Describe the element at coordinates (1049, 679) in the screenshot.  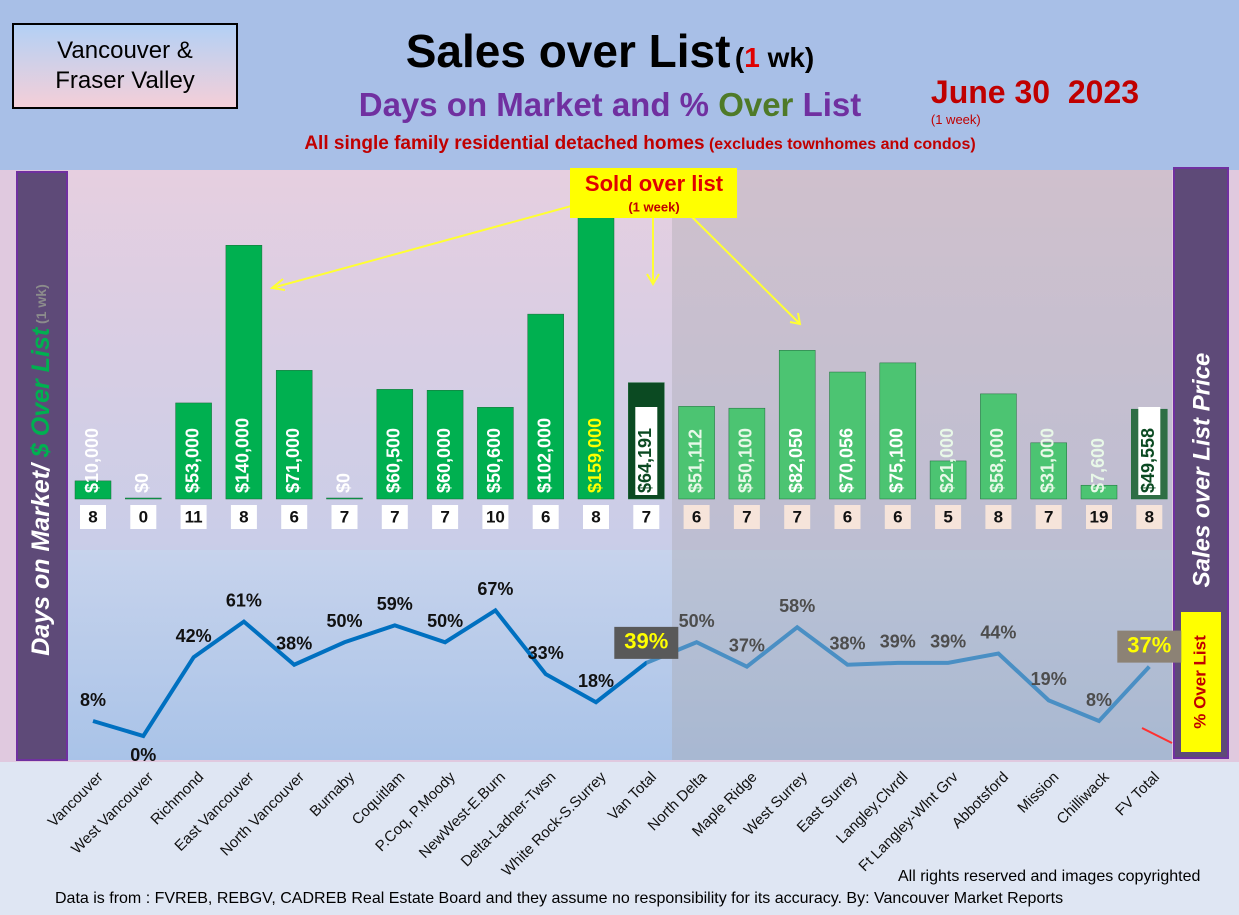
I see `pct-label: 19%` at that location.